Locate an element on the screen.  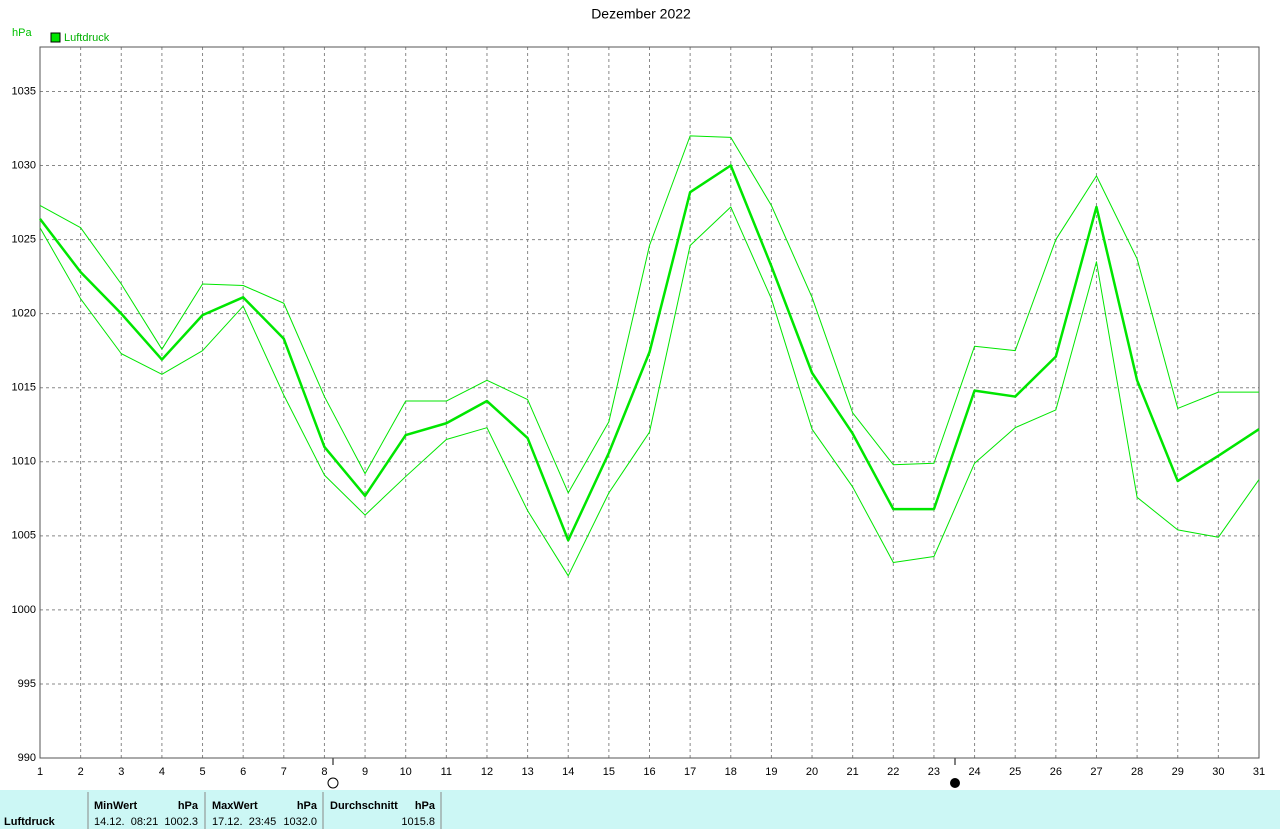
avg-unit: hPa is located at coordinates (425, 806).